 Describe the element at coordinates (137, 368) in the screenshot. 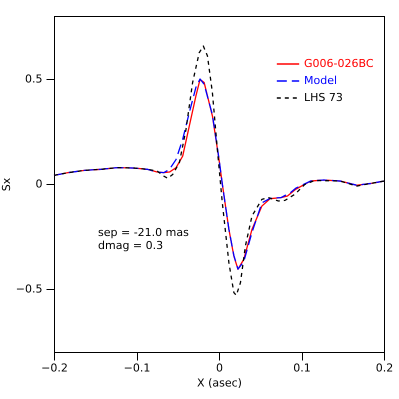

I see `x-tick-label: −0.1` at that location.